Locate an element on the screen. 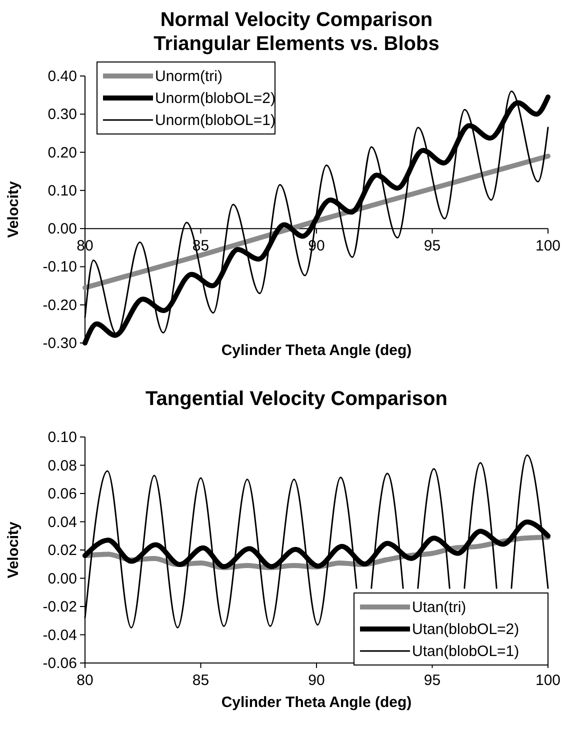 The width and height of the screenshot is (577, 730). x-tick-label: 80 is located at coordinates (85, 680).